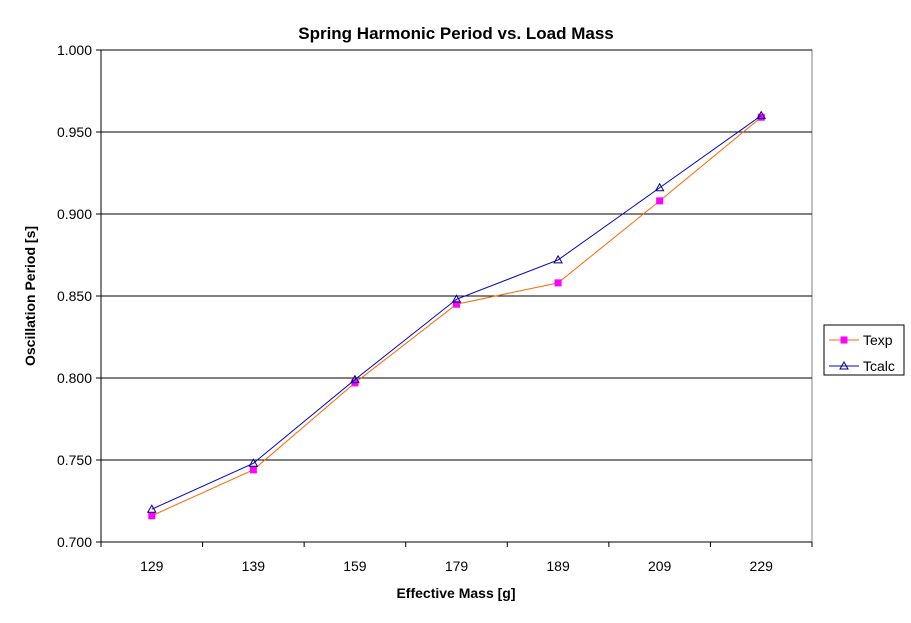  What do you see at coordinates (862, 353) in the screenshot?
I see `legend-items: Texp Tcalc` at bounding box center [862, 353].